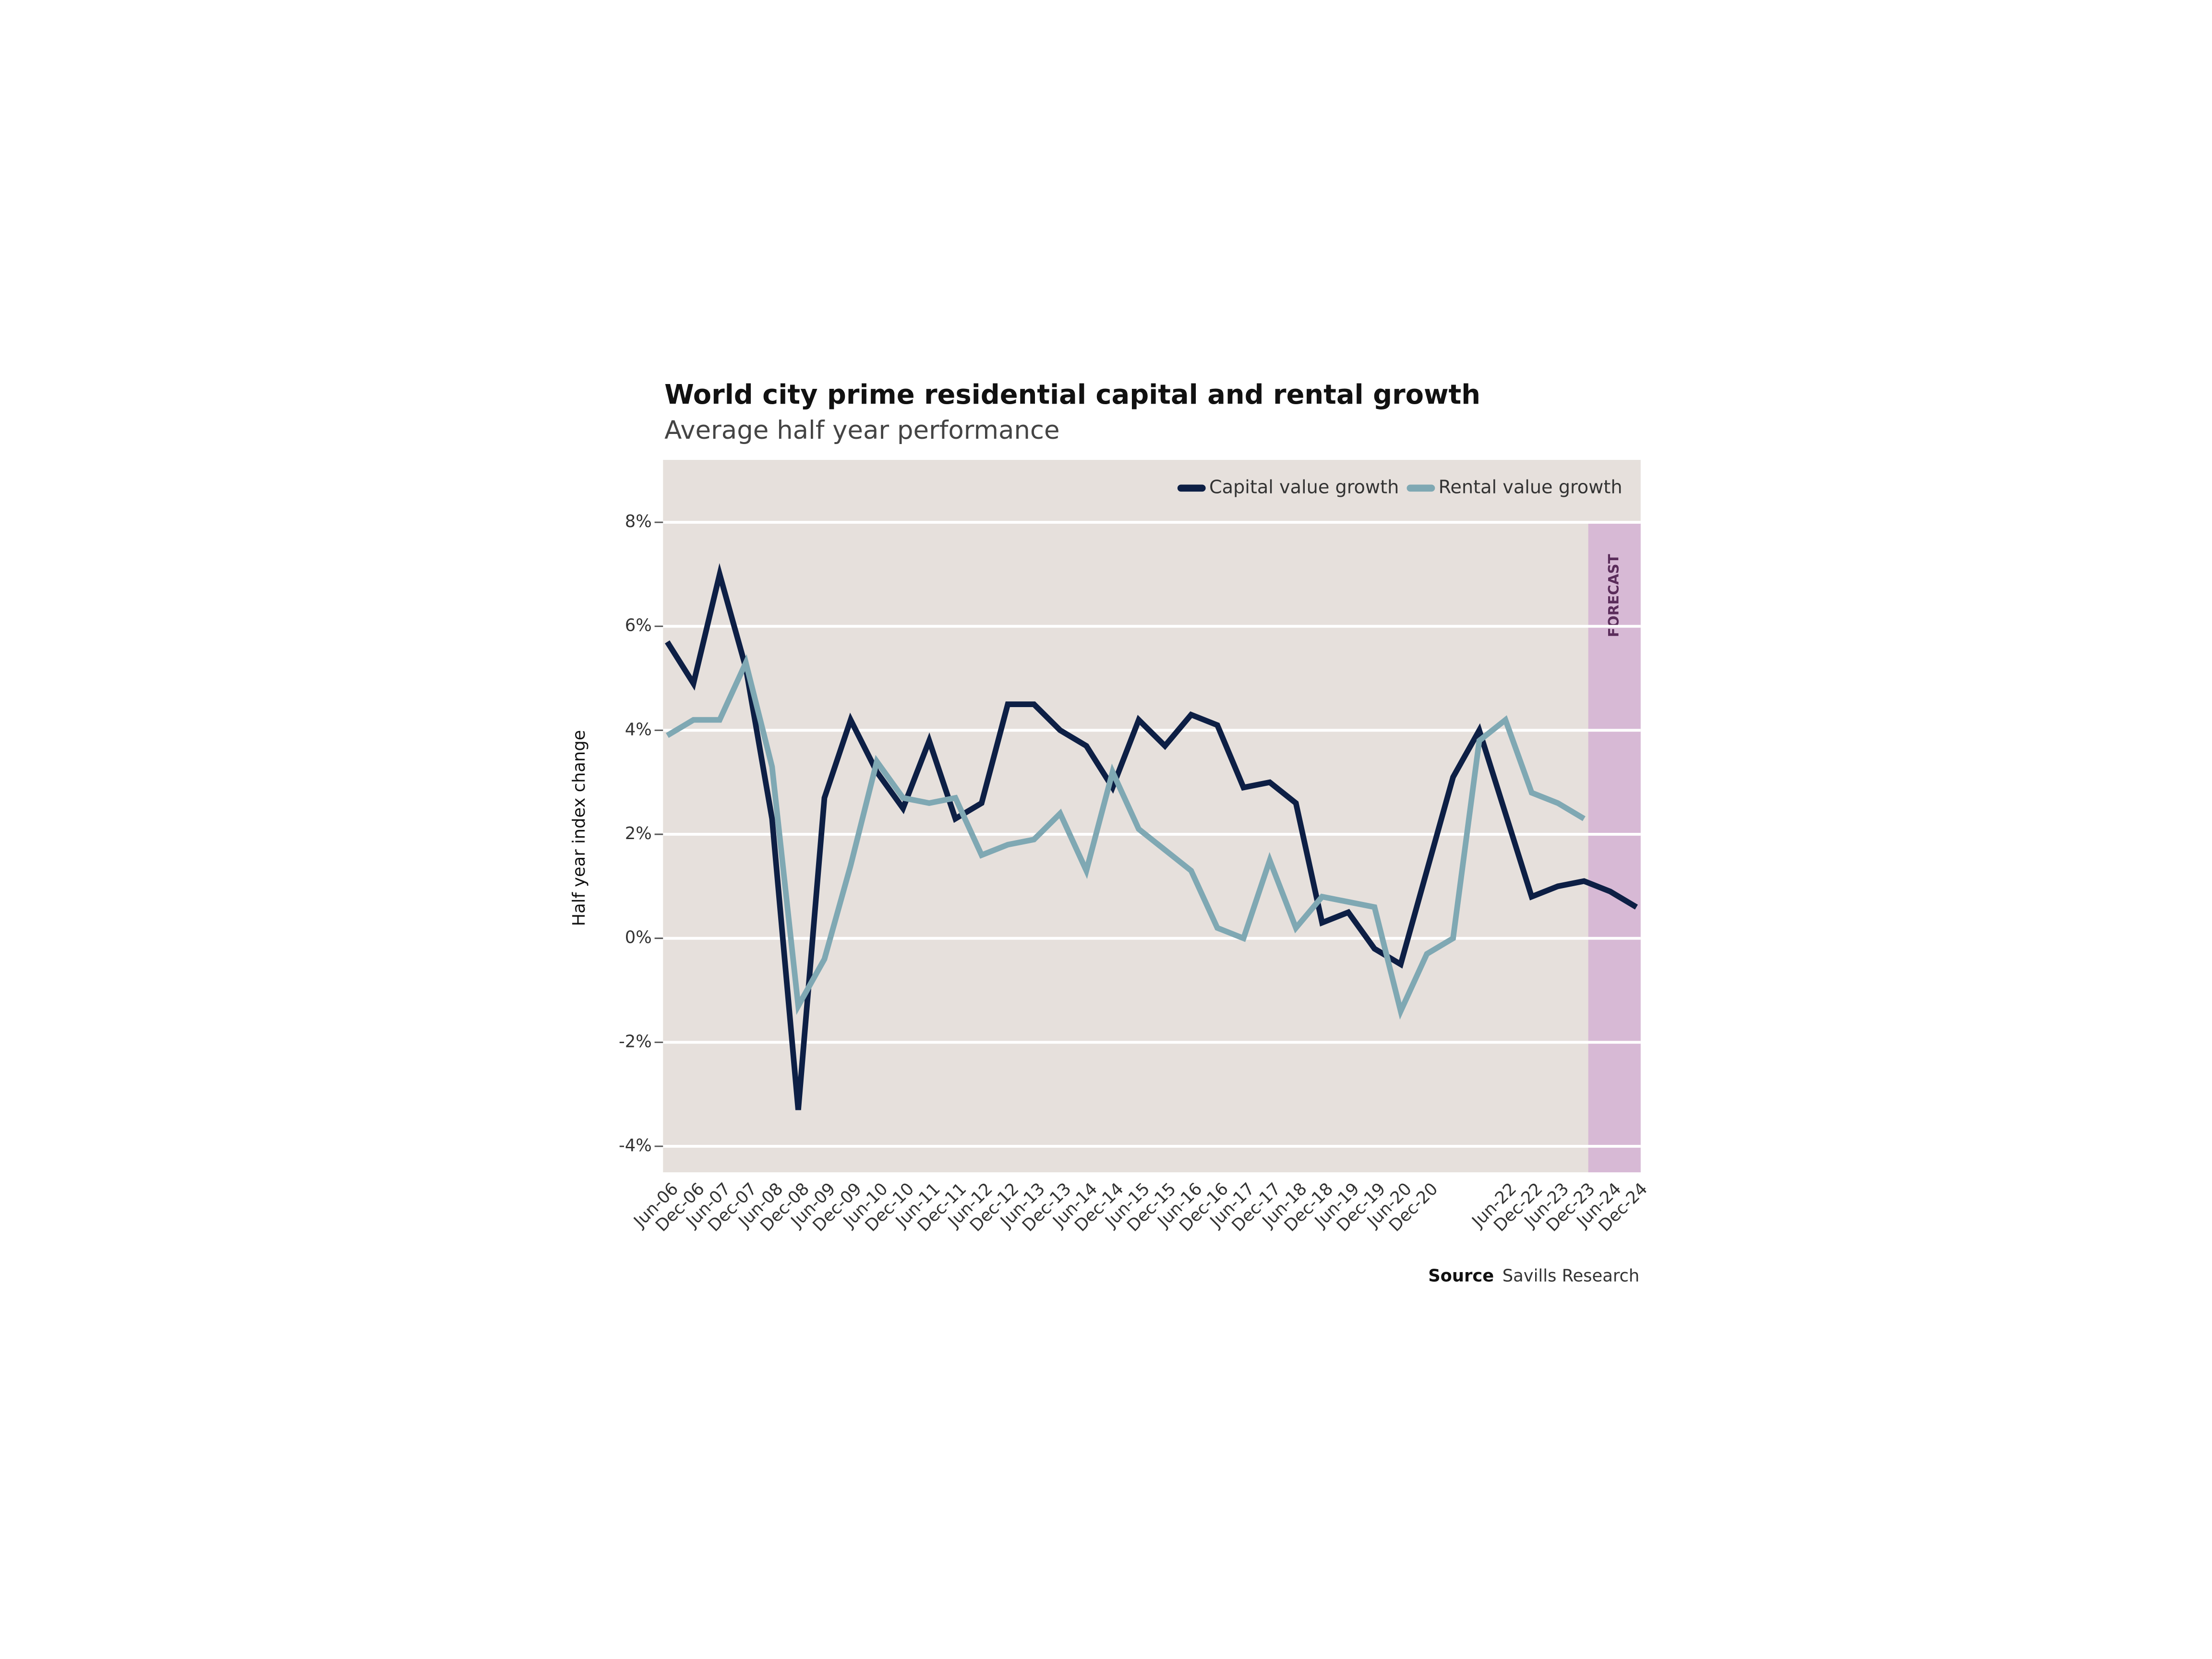  What do you see at coordinates (638, 729) in the screenshot?
I see `y-tick-label: 4%` at bounding box center [638, 729].